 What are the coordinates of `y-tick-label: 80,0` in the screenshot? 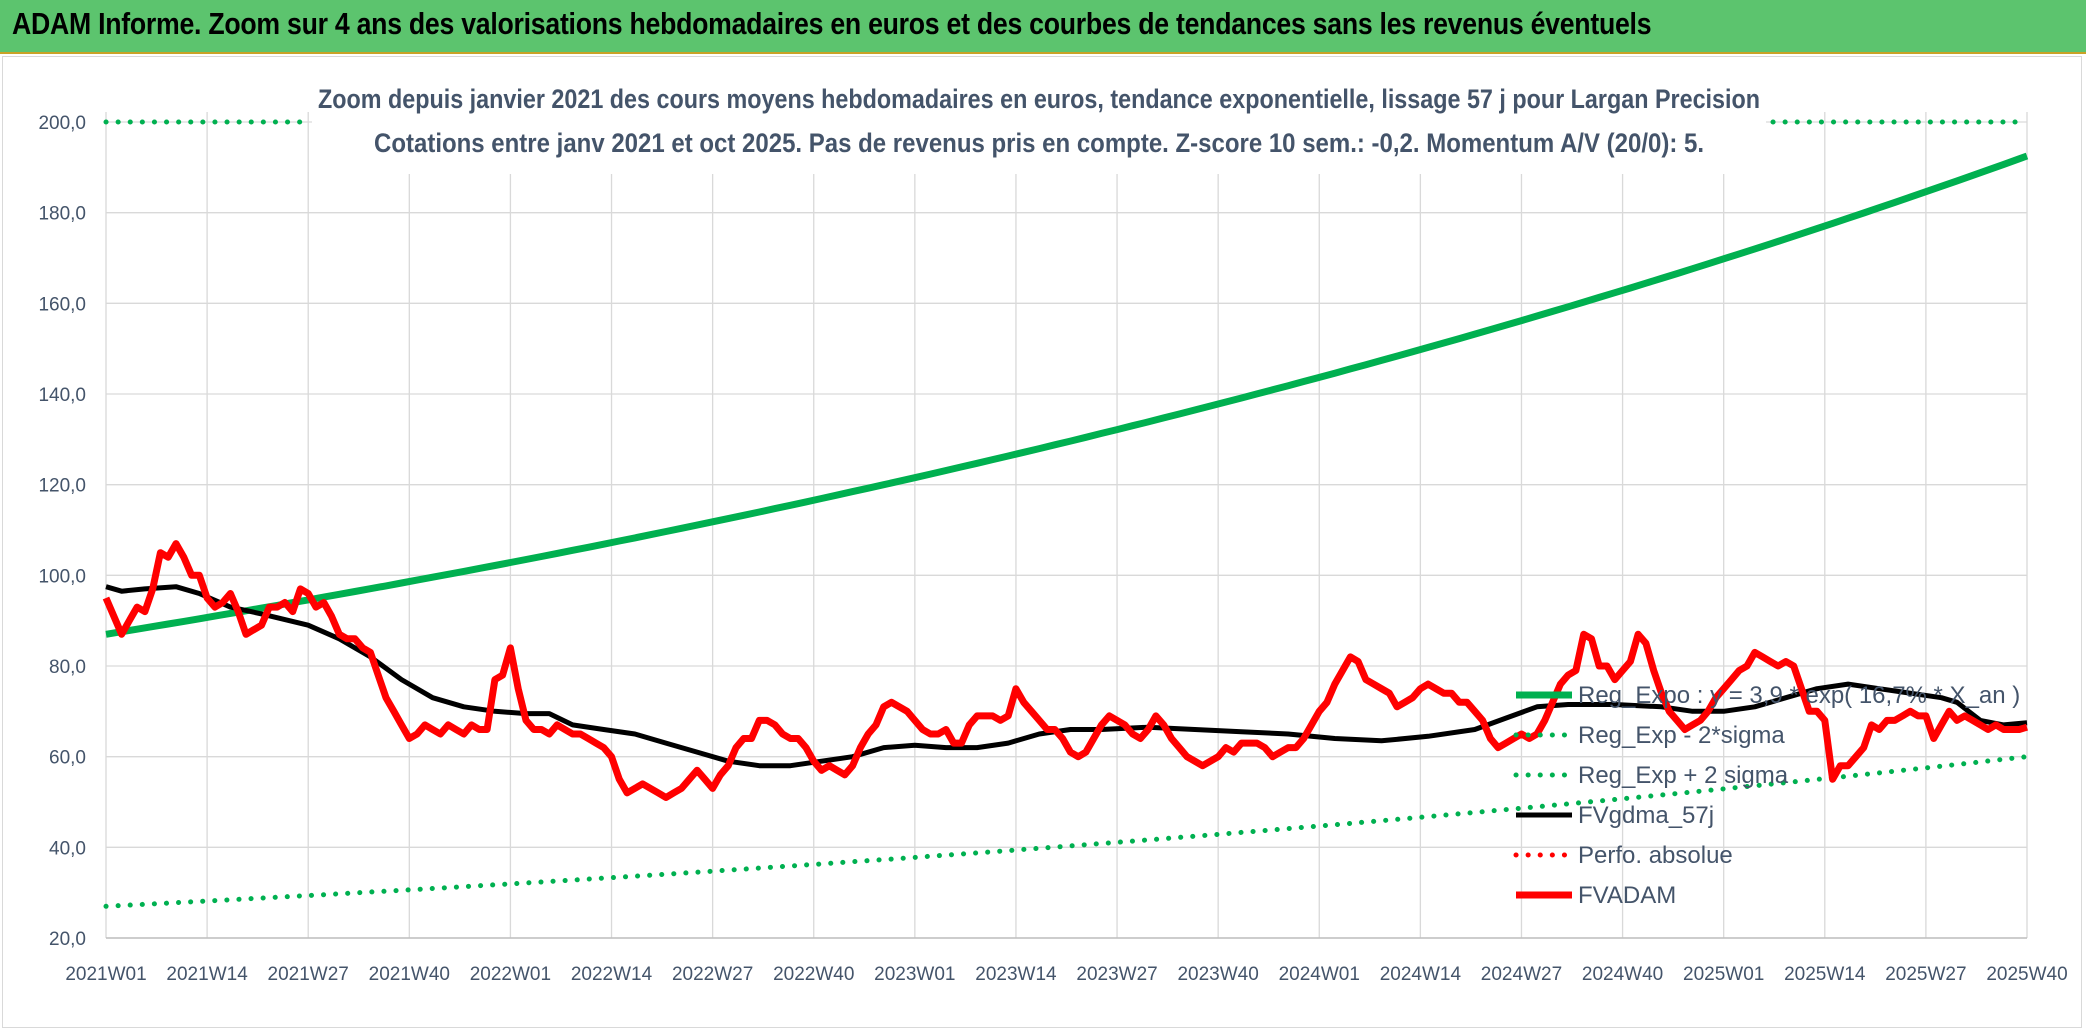 It's located at (67, 667).